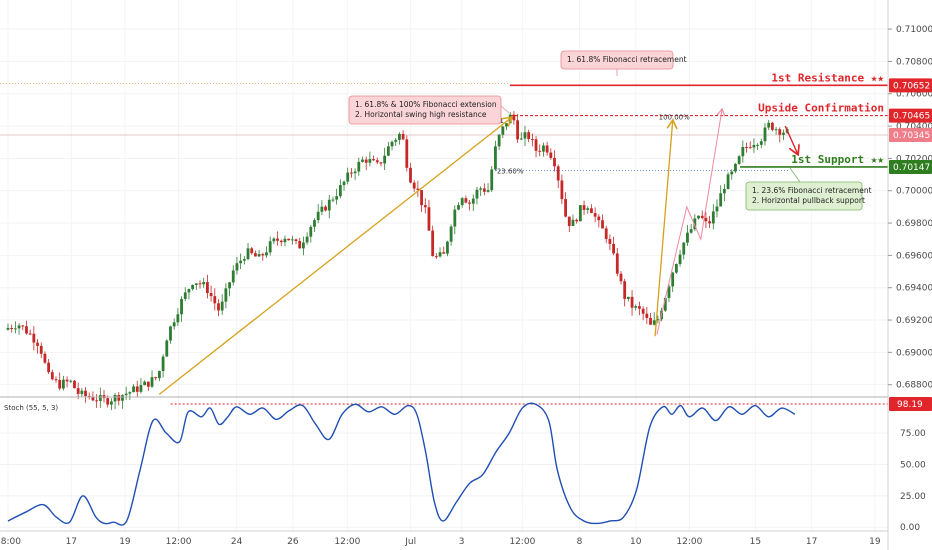 This screenshot has width=932, height=550. I want to click on fib-236-label: 23.60%, so click(510, 172).